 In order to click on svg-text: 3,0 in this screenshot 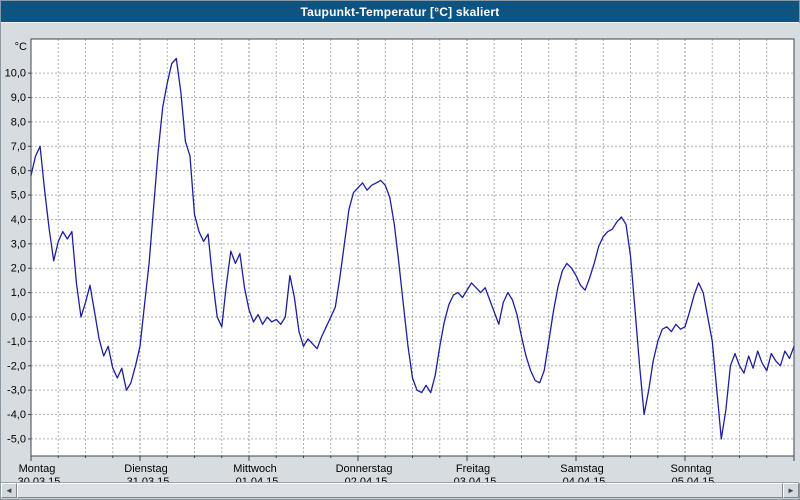, I will do `click(18, 244)`.